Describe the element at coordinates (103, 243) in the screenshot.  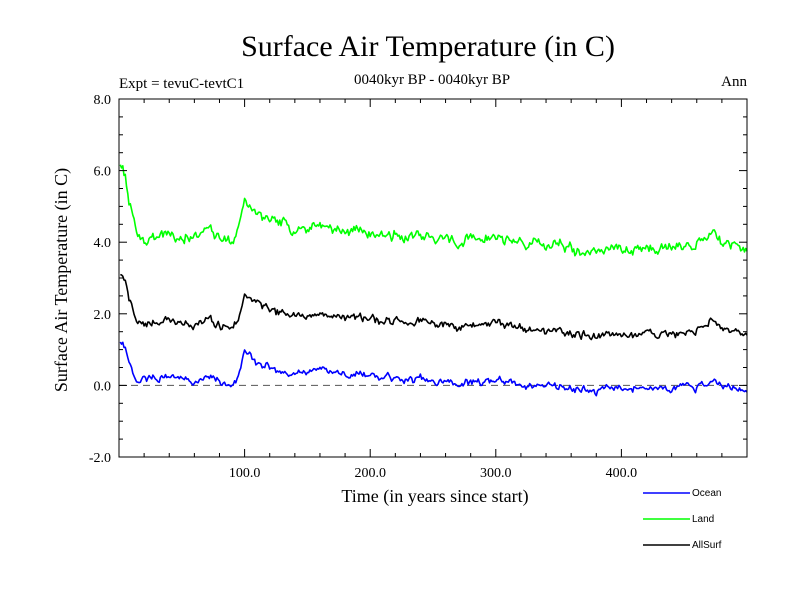
I see `y-tick-label: 4.0` at that location.